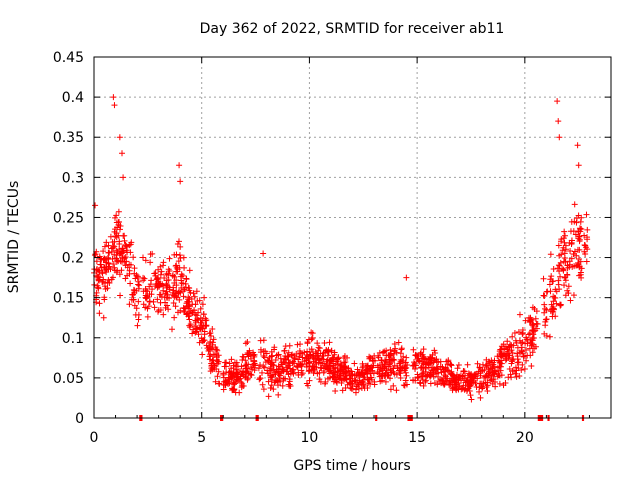 This screenshot has height=485, width=640. Describe the element at coordinates (68, 379) in the screenshot. I see `y-tick-label: 0.05` at that location.